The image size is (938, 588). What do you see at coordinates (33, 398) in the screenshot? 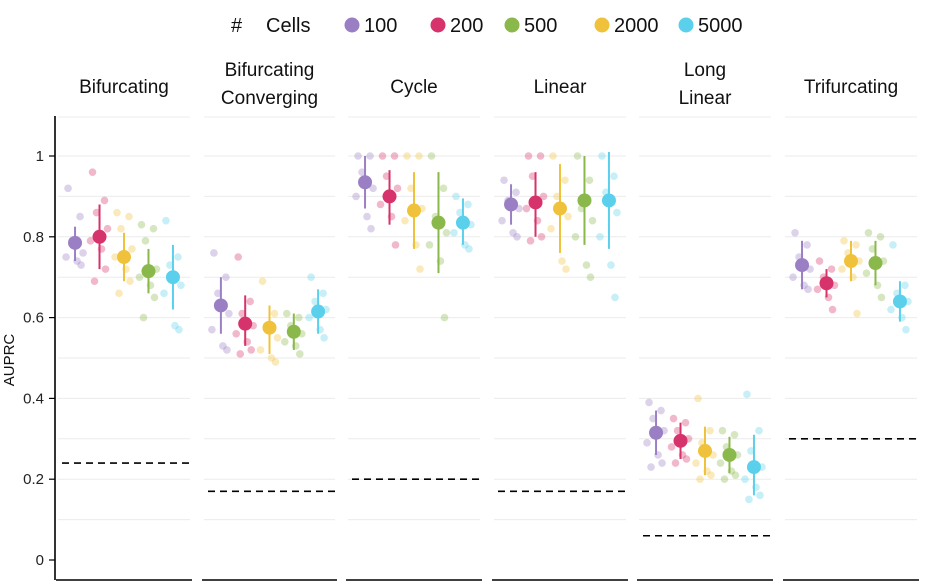
I see `y-tick-label: 0.4` at bounding box center [33, 398].